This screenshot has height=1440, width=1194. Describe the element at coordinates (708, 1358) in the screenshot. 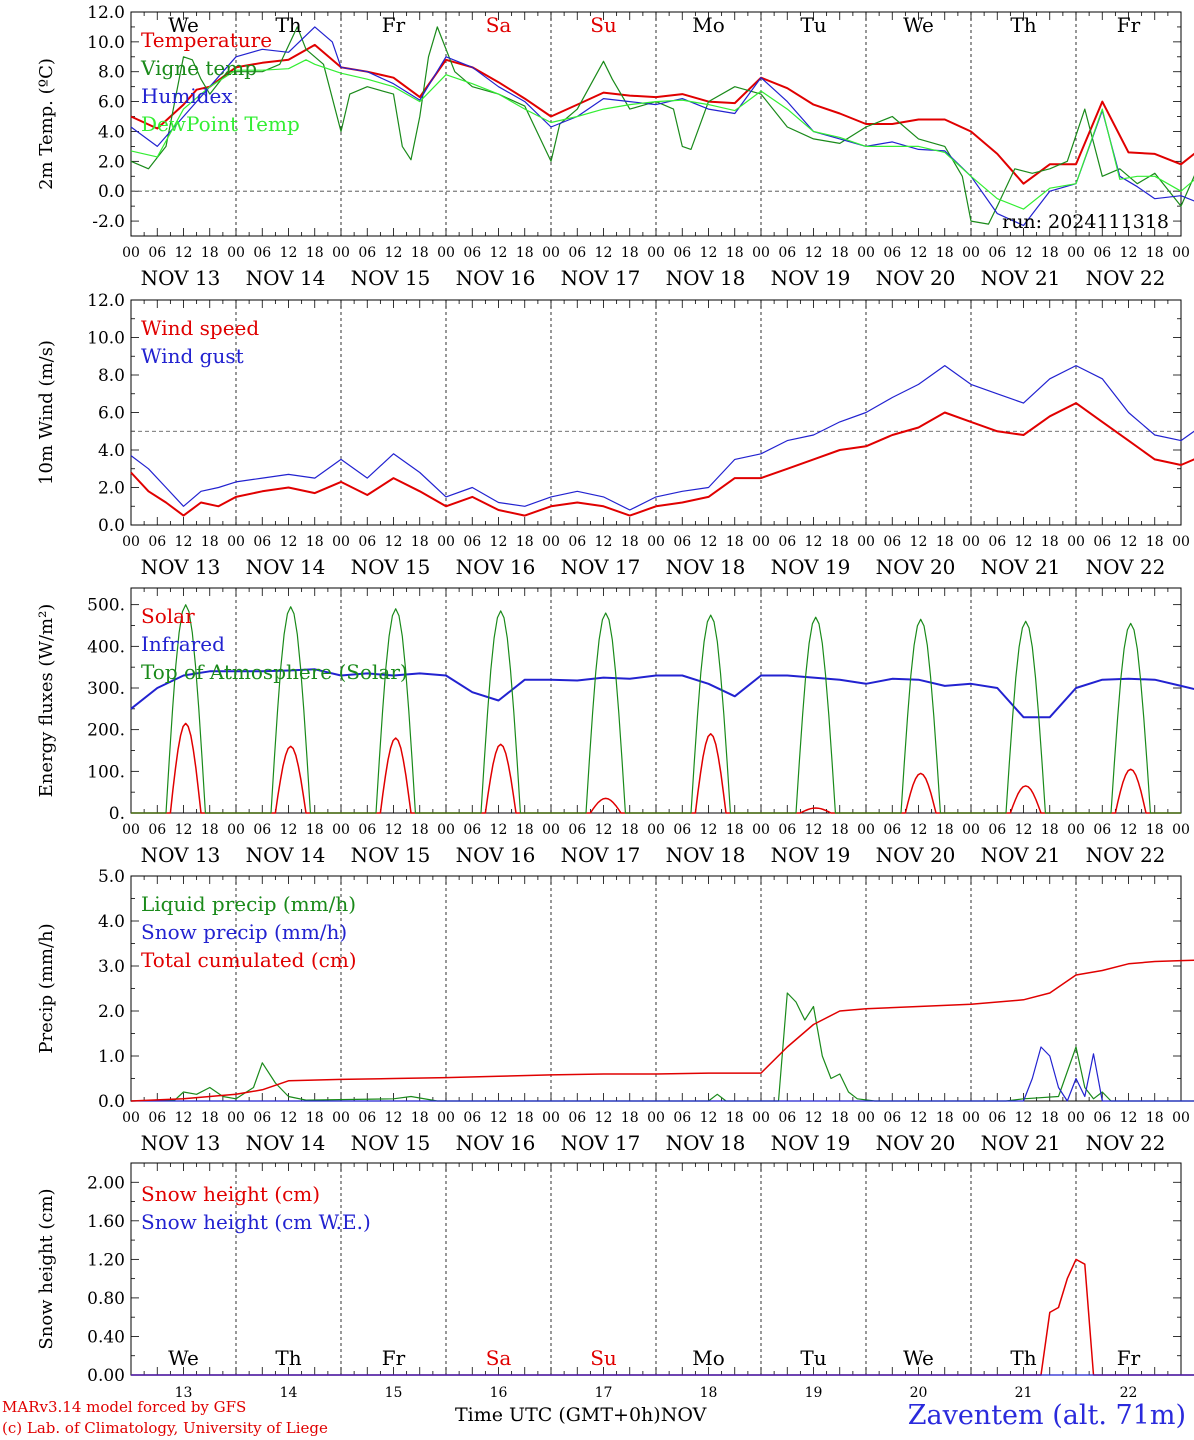

I see `bottom-day-name: Mo` at that location.